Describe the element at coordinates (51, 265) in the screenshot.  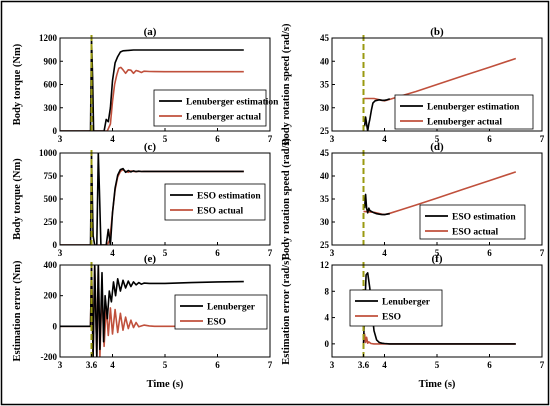
I see `y-tick-label: 400` at that location.